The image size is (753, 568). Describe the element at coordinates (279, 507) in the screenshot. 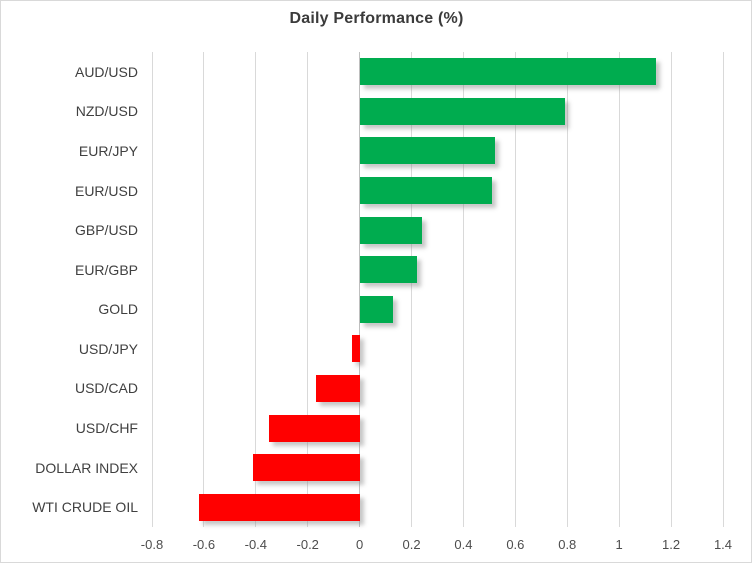

I see `bar-wti-crude-oil` at that location.